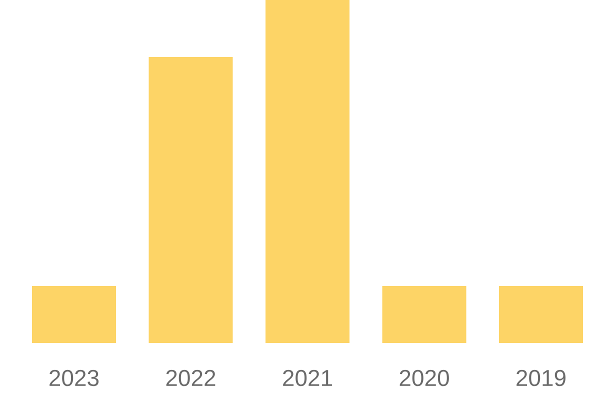 Image resolution: width=600 pixels, height=400 pixels. I want to click on x-tick-label: 2021, so click(307, 378).